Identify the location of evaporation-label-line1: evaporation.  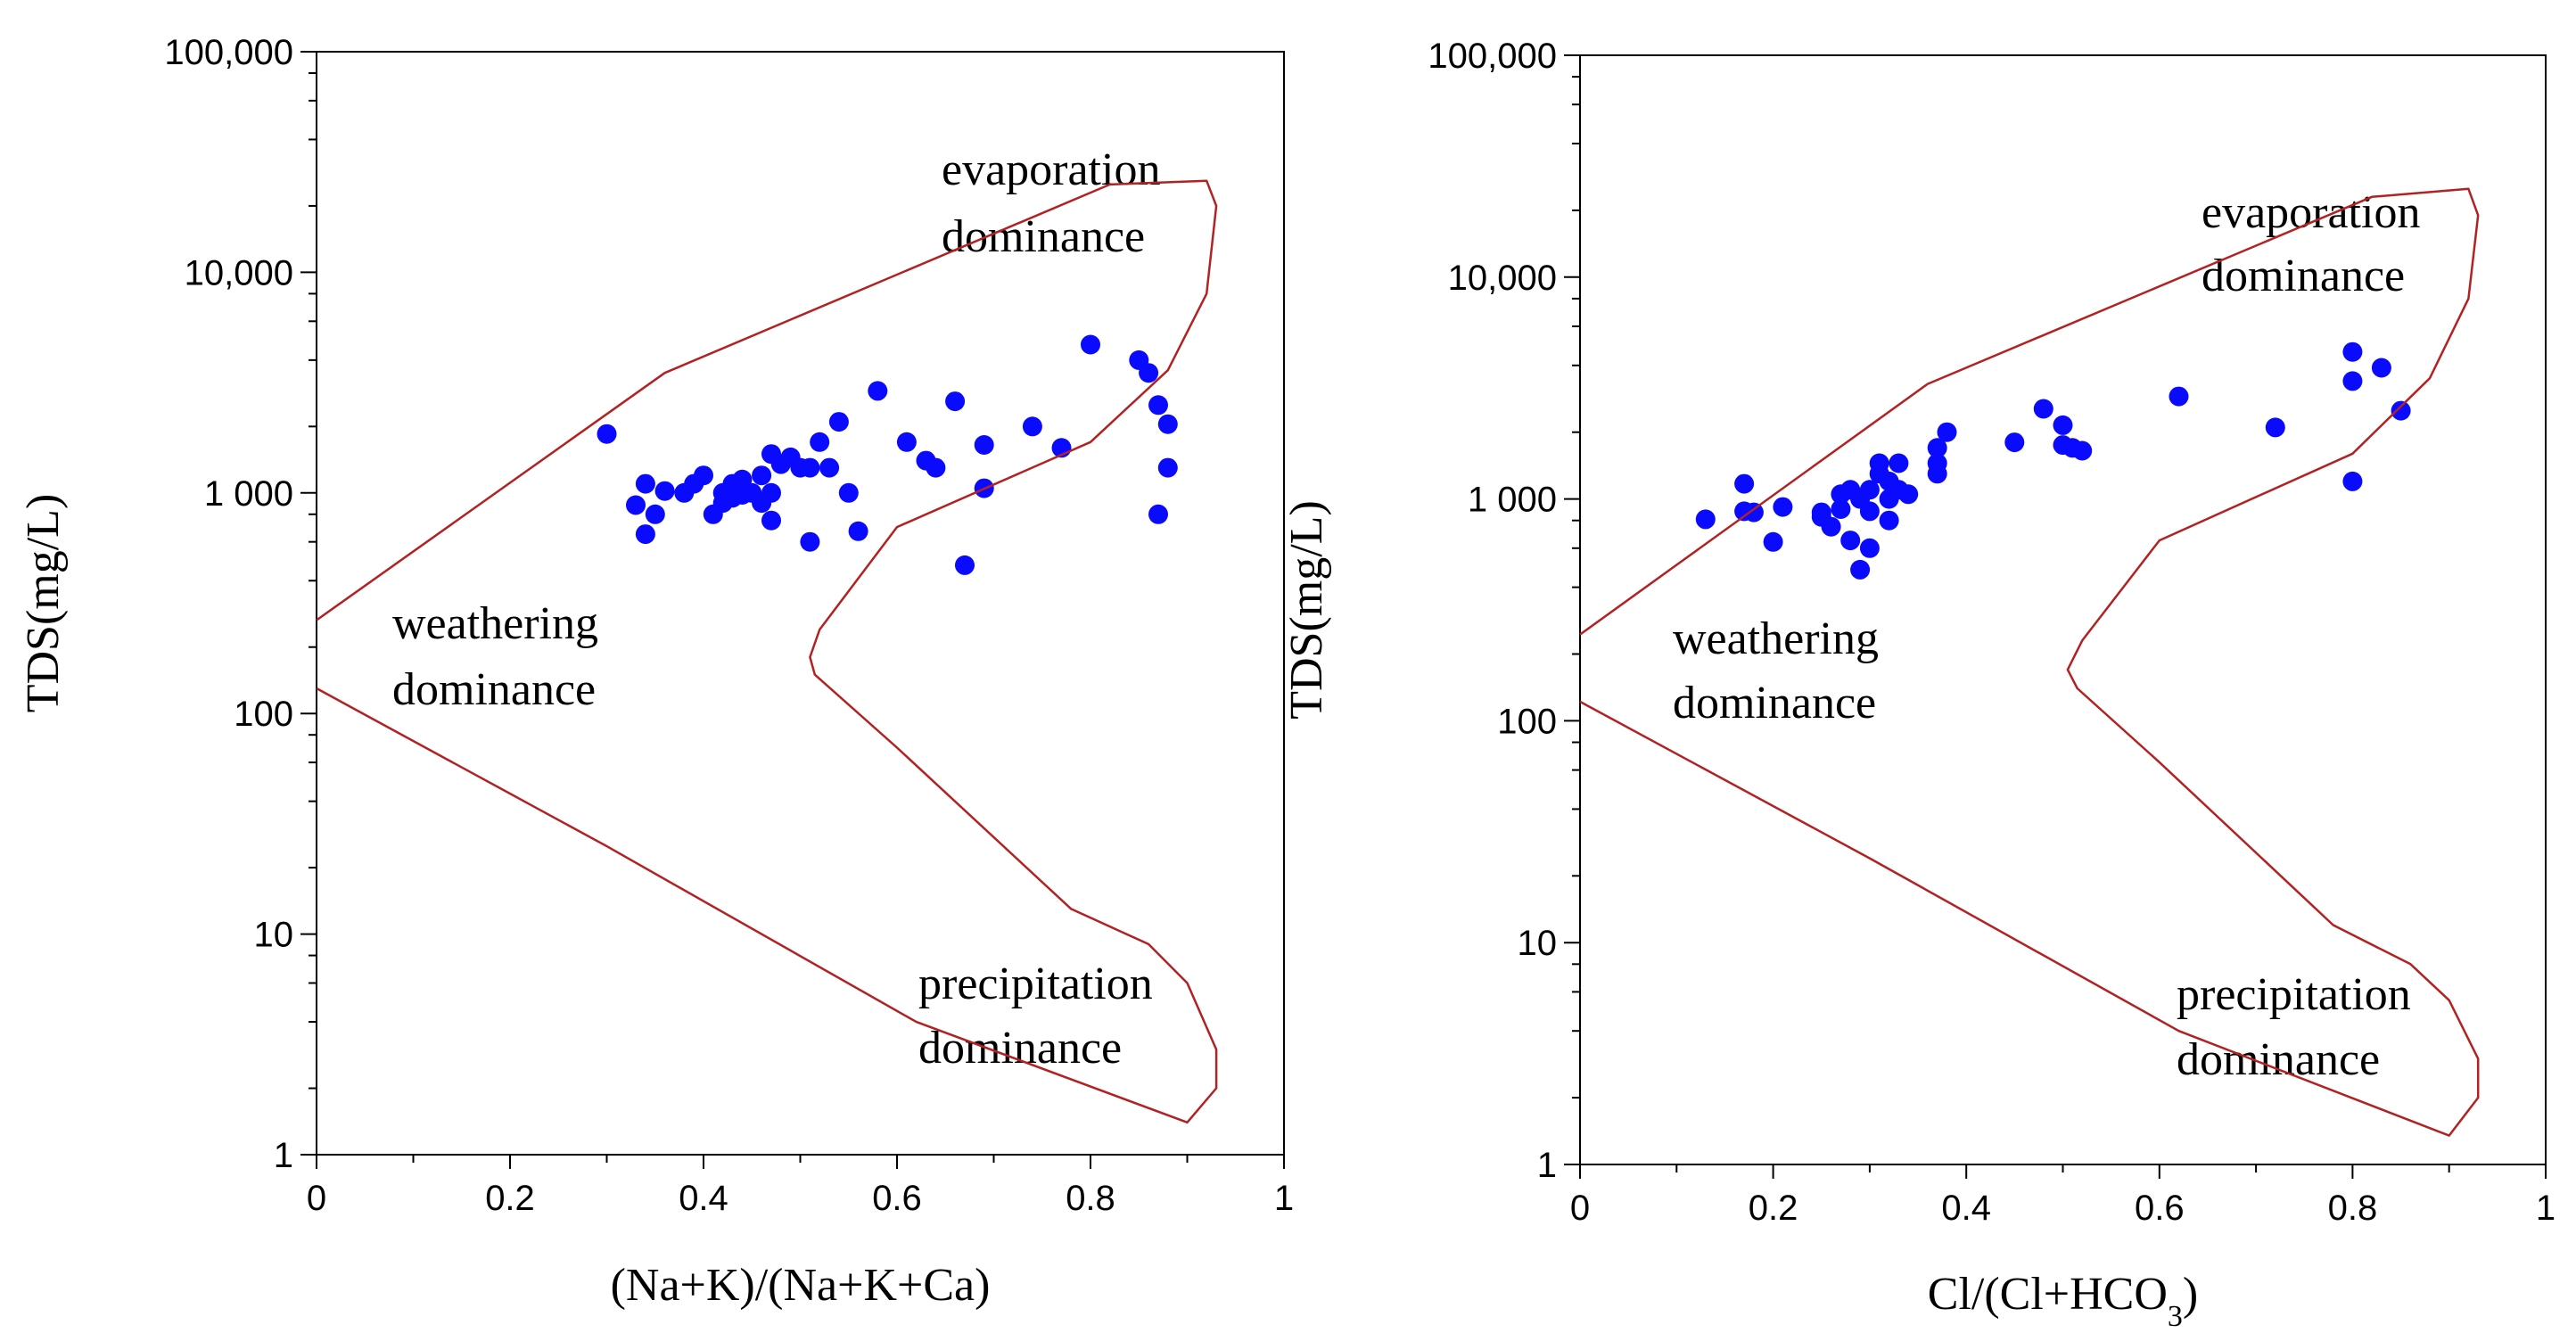
(1051, 169).